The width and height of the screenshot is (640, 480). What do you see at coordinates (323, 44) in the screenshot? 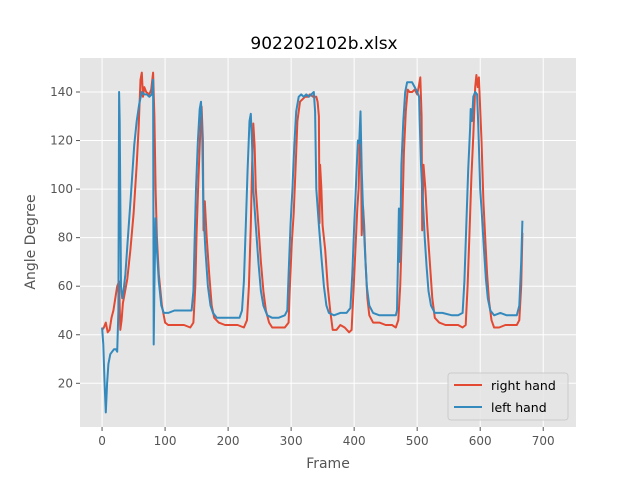
I see `chart-title: 902202102b.xlsx` at bounding box center [323, 44].